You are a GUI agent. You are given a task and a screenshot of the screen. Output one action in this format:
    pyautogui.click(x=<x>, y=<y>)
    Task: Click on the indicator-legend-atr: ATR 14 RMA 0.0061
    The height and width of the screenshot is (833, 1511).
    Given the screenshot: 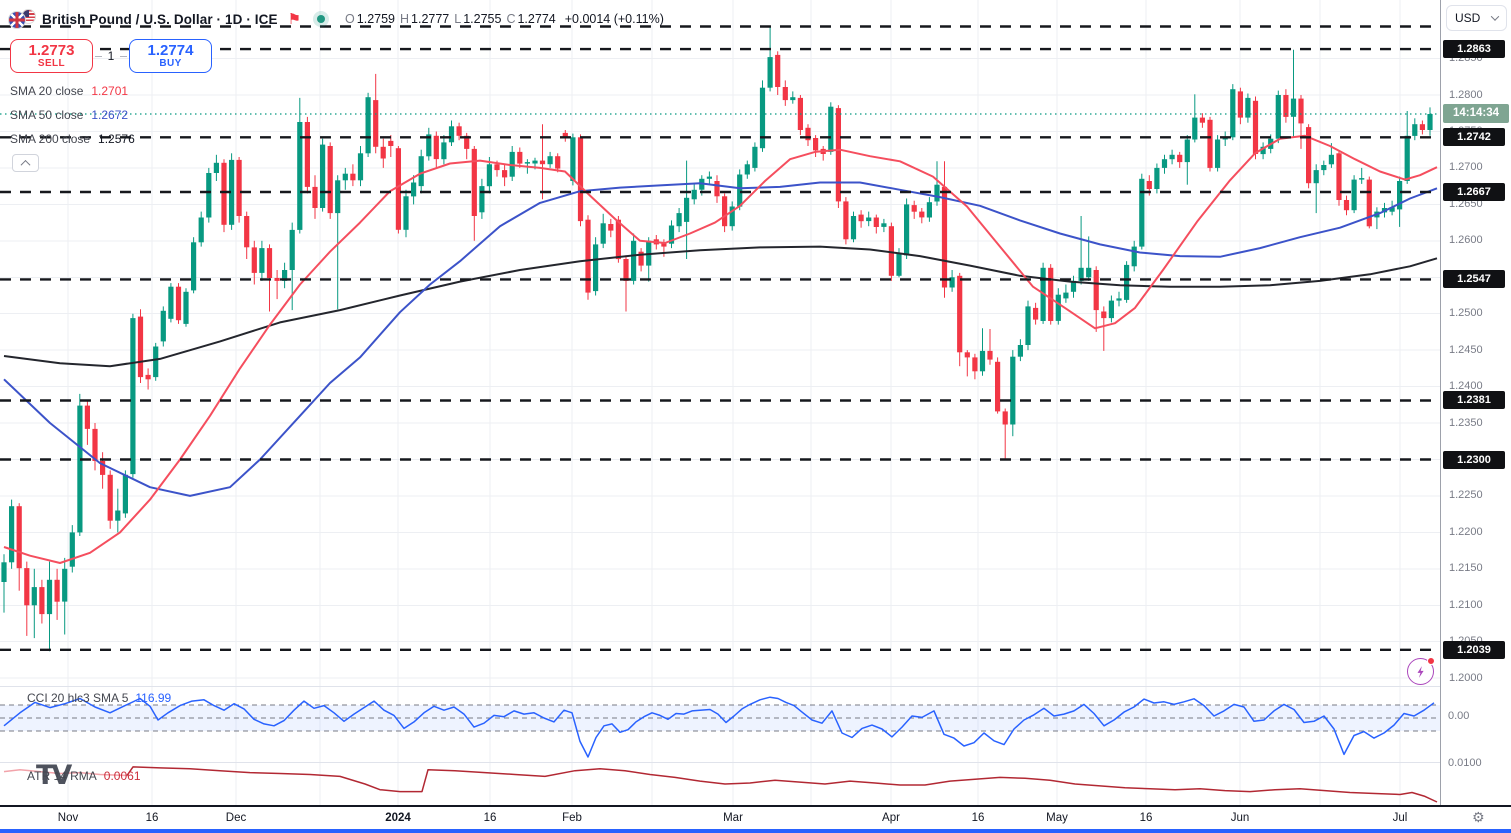 What is the action you would take?
    pyautogui.click(x=84, y=776)
    